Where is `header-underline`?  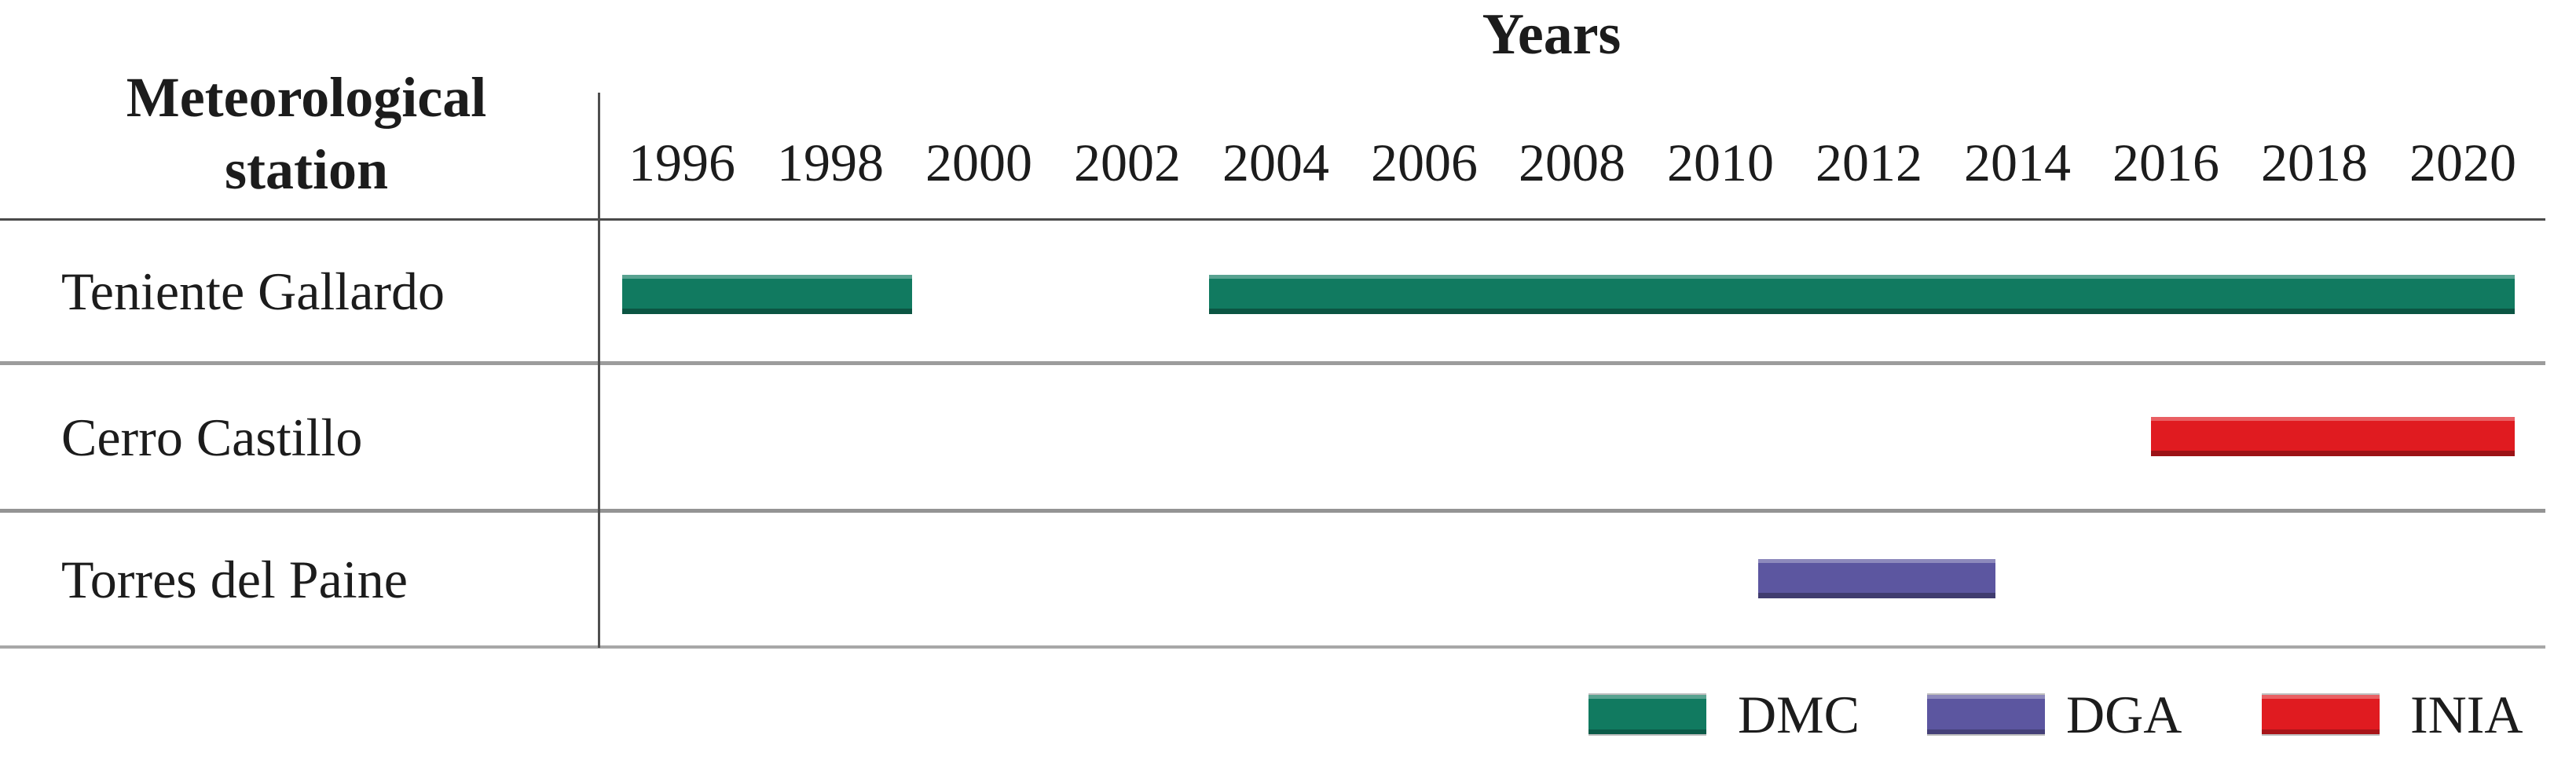 header-underline is located at coordinates (1272, 219).